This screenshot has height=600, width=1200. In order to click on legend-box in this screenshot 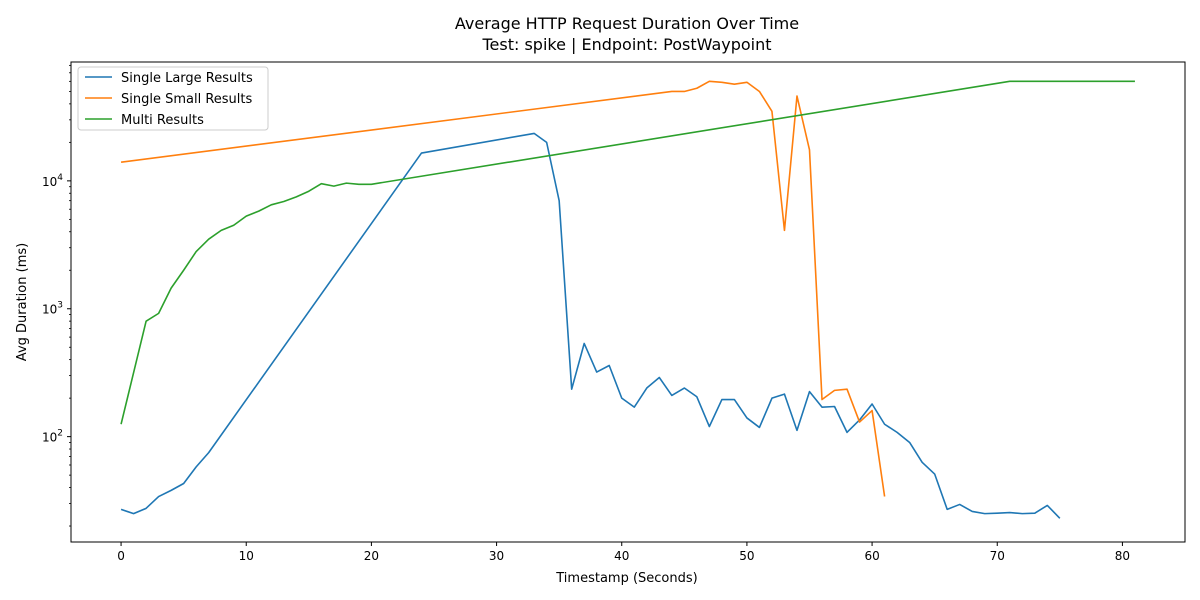, I will do `click(173, 98)`.